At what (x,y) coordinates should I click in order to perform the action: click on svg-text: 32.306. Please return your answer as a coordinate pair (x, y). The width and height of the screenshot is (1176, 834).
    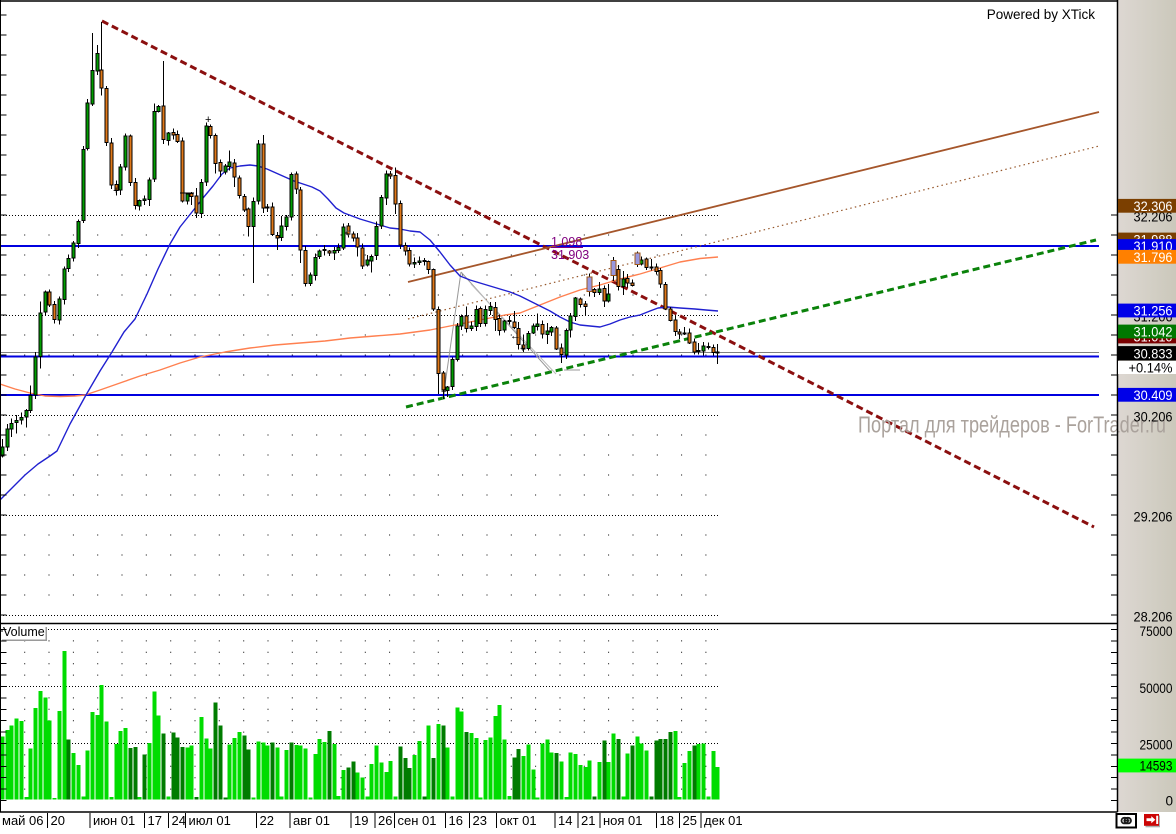
    Looking at the image, I should click on (1153, 206).